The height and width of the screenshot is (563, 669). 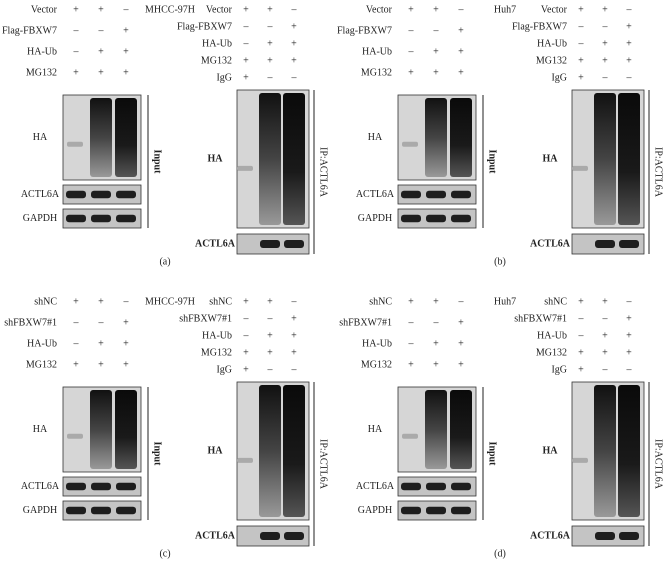 I want to click on side-label: Input, so click(x=492, y=162).